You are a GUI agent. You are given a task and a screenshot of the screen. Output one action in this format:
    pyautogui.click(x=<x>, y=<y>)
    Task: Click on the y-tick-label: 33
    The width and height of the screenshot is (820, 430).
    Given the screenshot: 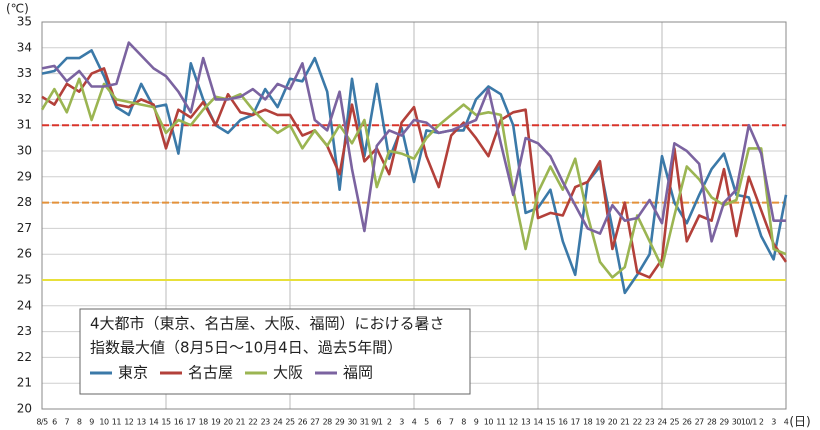 What is the action you would take?
    pyautogui.click(x=24, y=73)
    